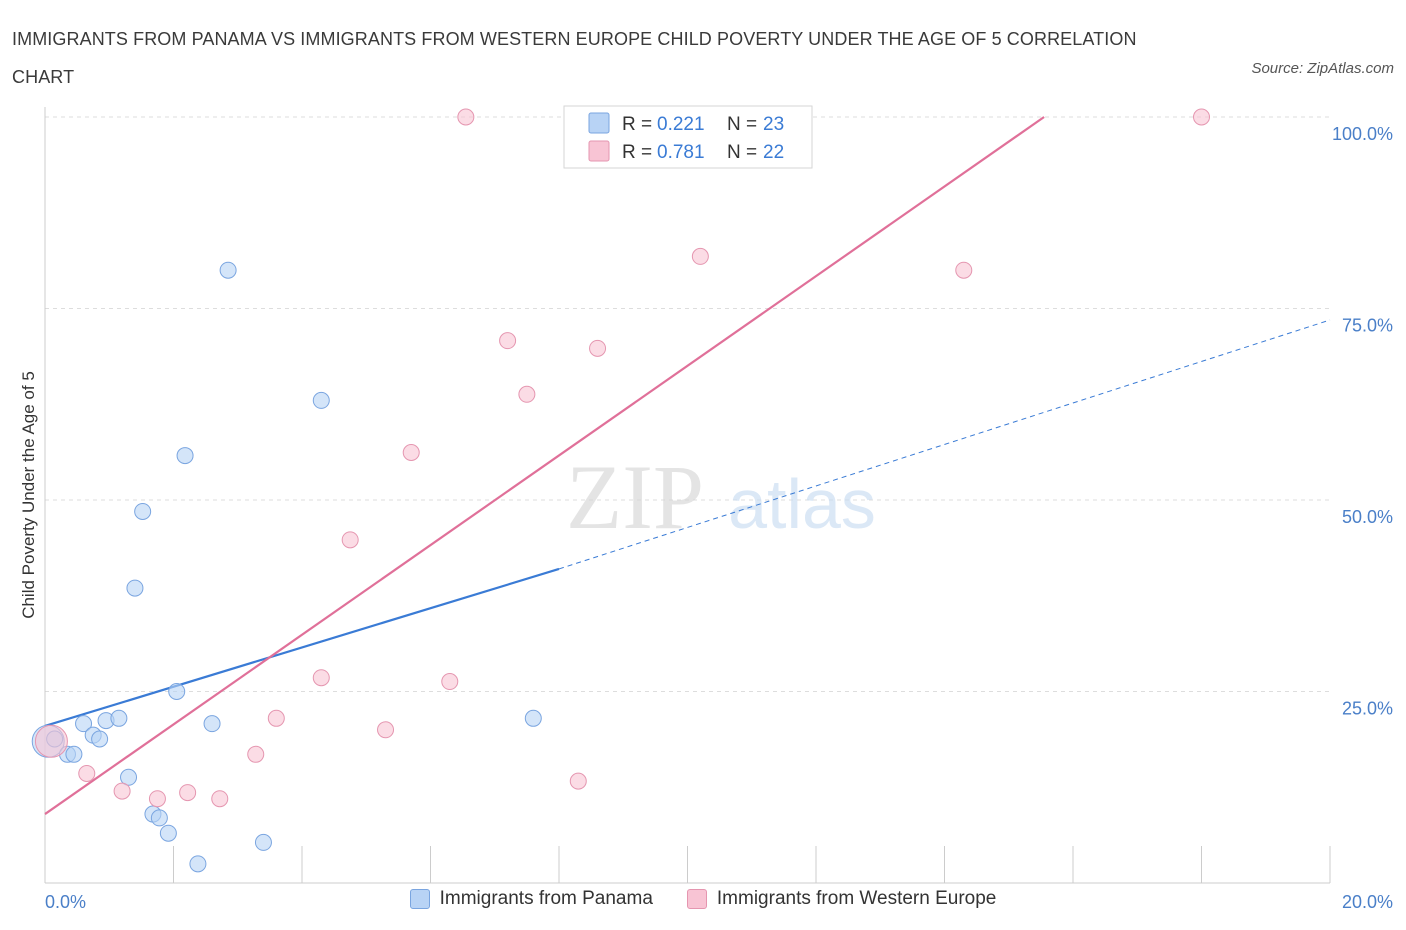 Image resolution: width=1406 pixels, height=930 pixels. Describe the element at coordinates (1367, 902) in the screenshot. I see `x-tick-label-max: 20.0%` at that location.